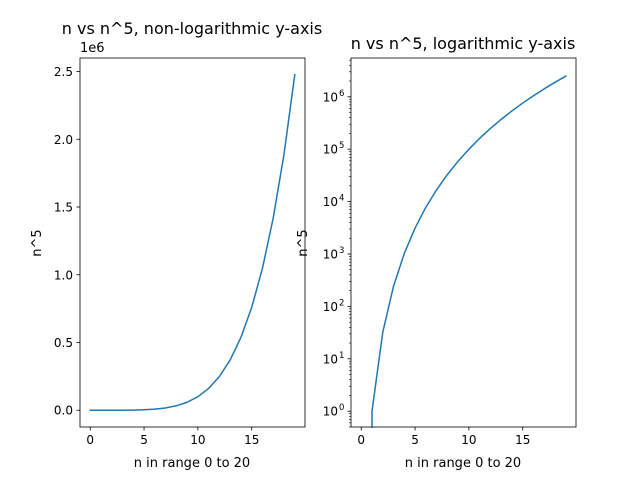 Image resolution: width=640 pixels, height=484 pixels. Describe the element at coordinates (192, 463) in the screenshot. I see `linear-x-axis-label: n in range 0 to 20` at that location.